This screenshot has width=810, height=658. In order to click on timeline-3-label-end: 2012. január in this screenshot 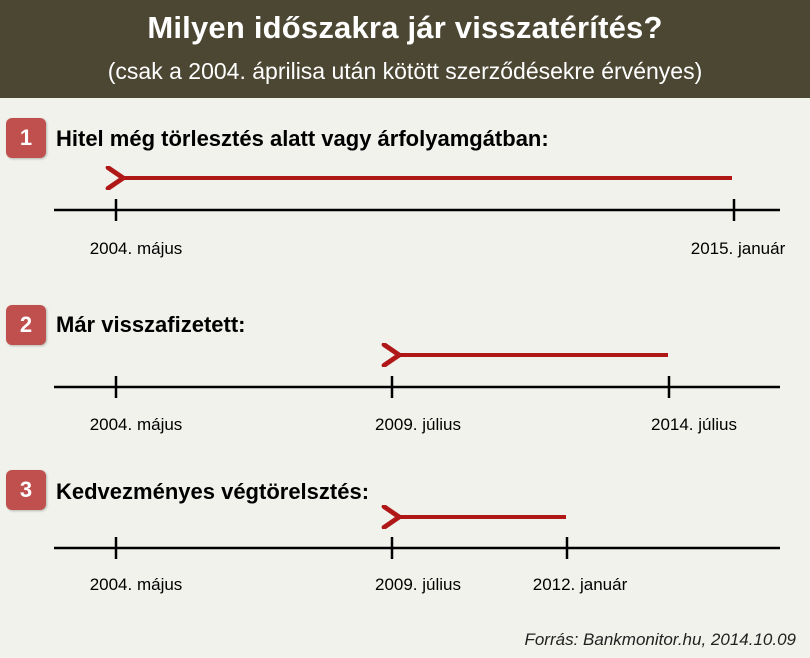, I will do `click(580, 584)`.